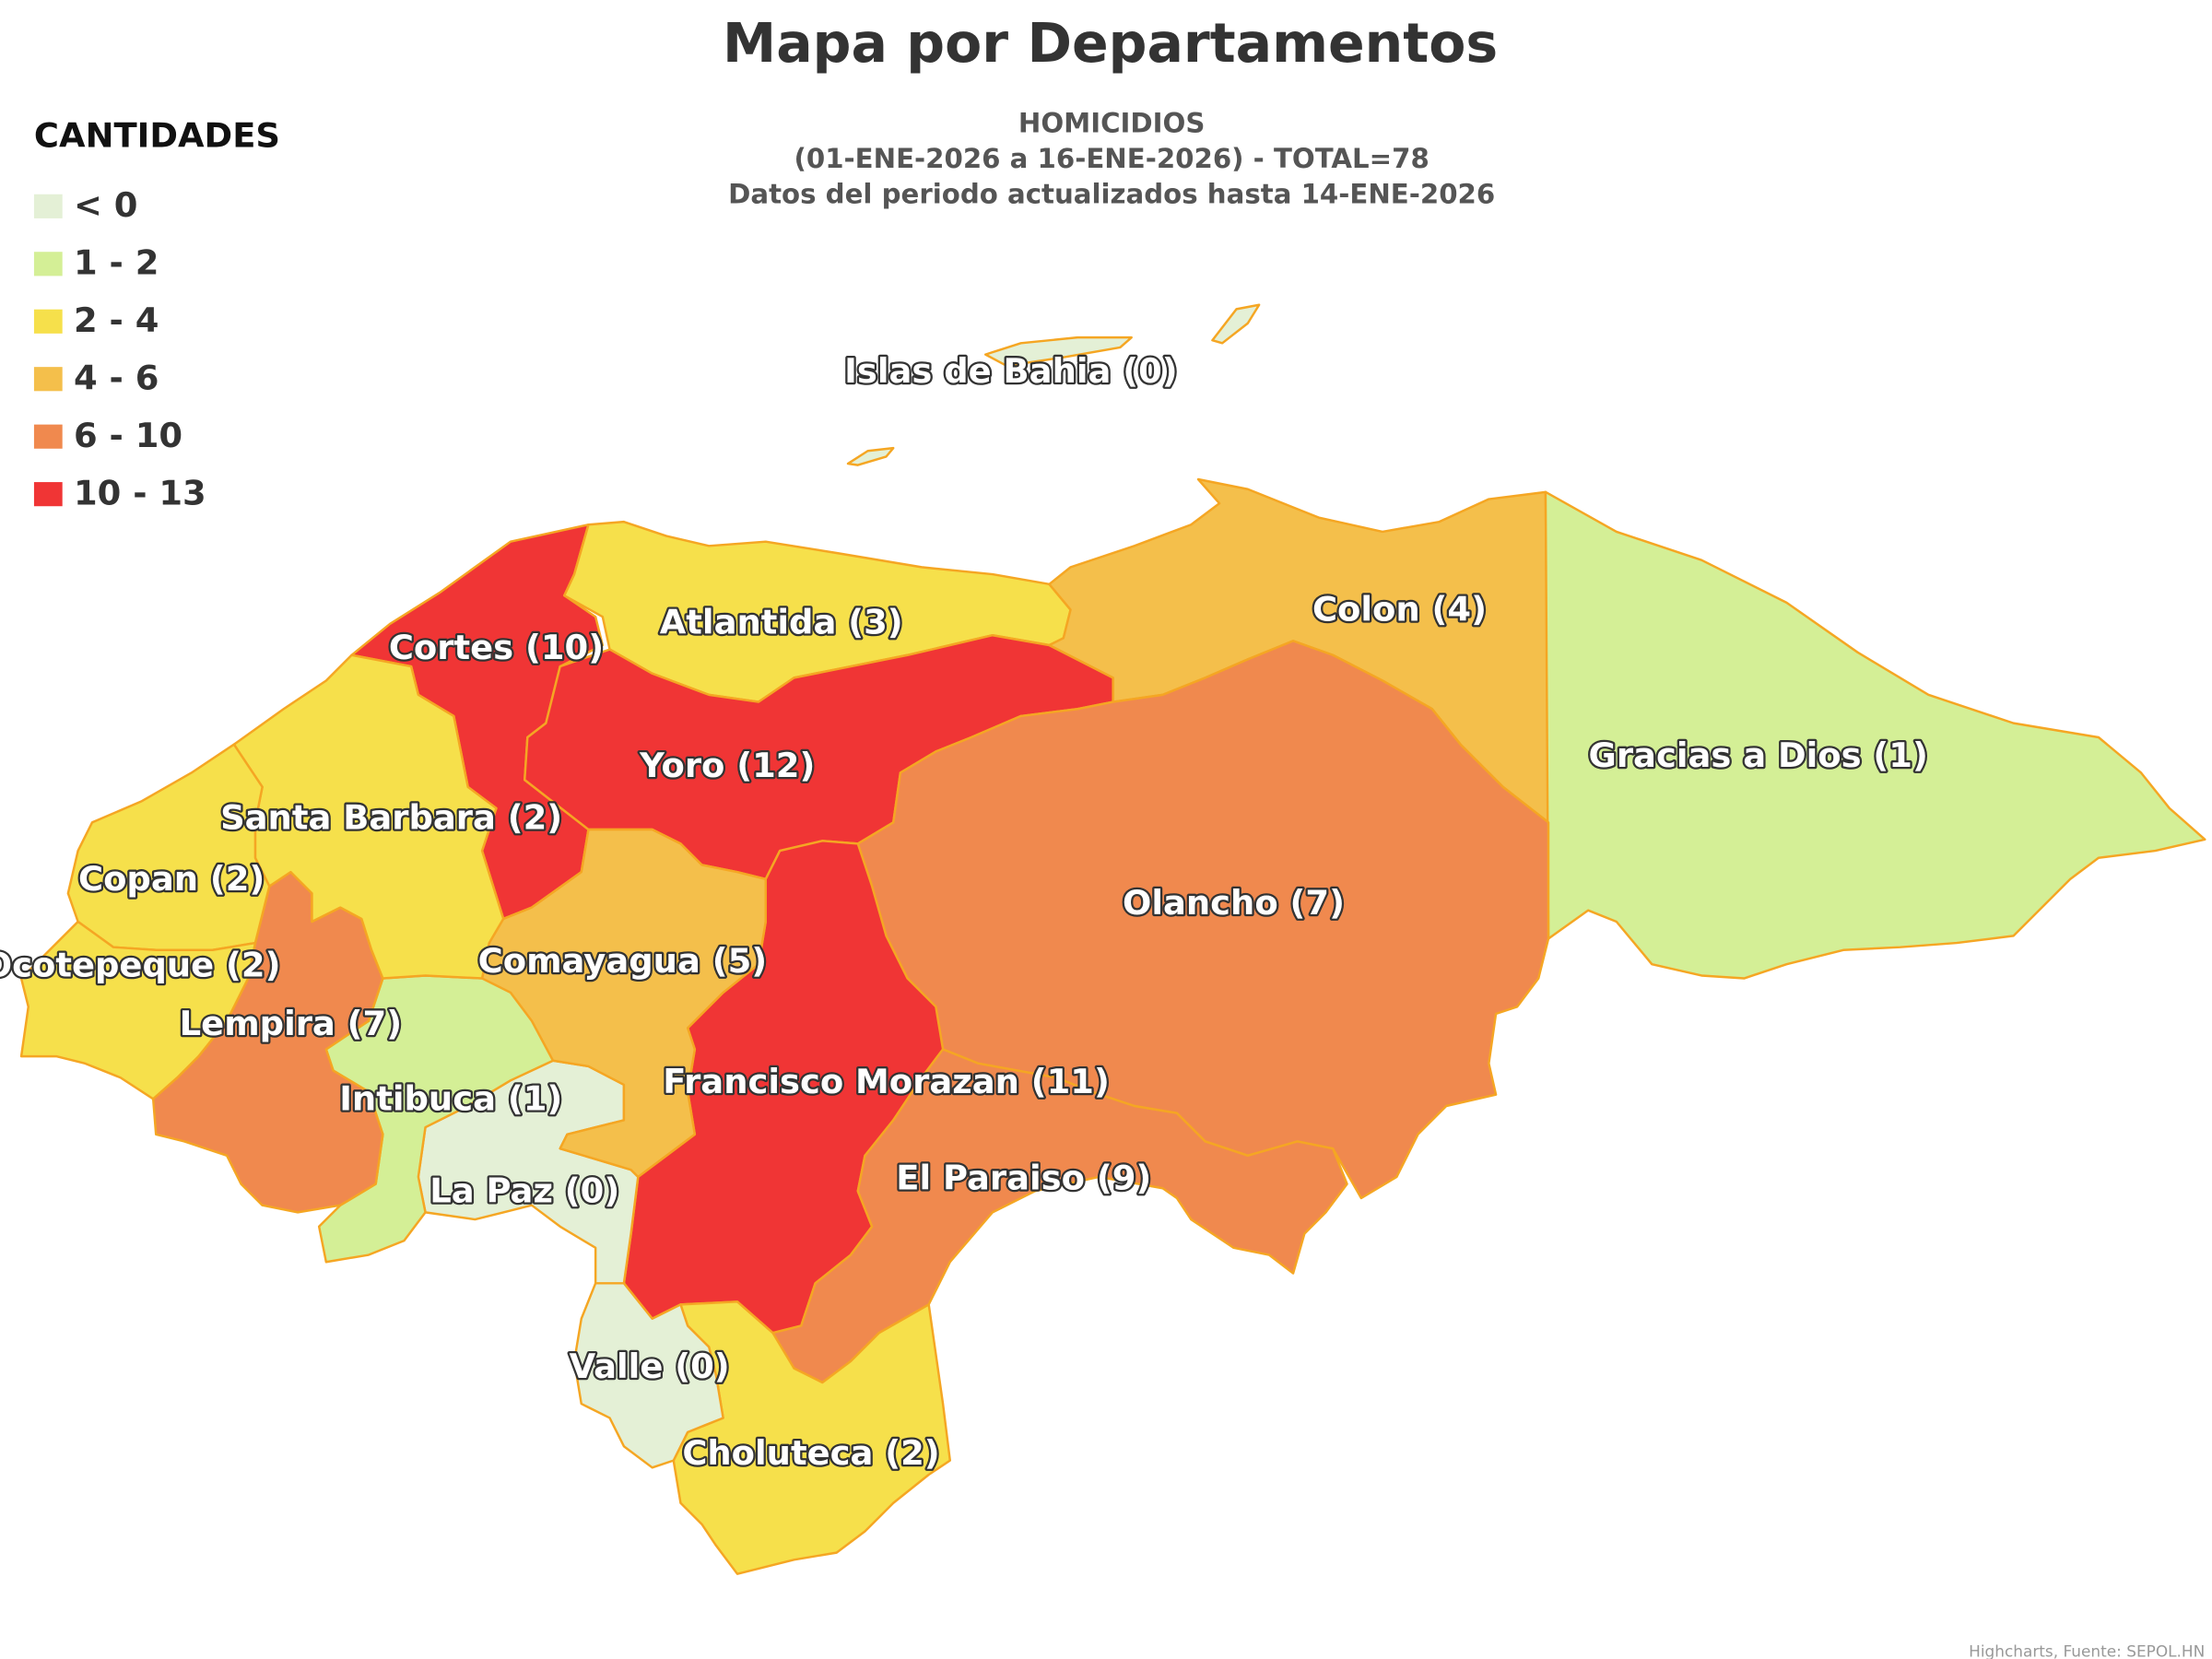 The image size is (2212, 1659). I want to click on region-label: Santa Barbara (2), so click(391, 818).